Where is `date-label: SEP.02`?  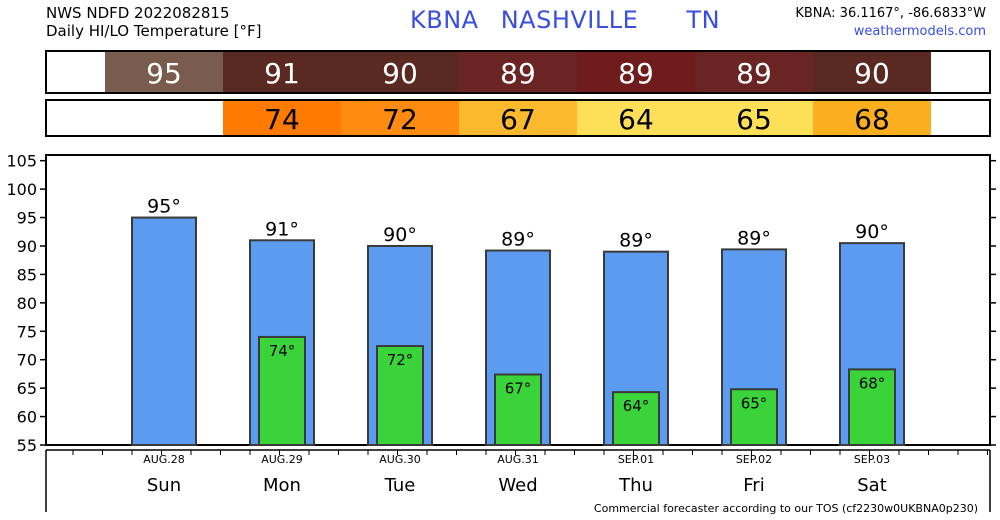 date-label: SEP.02 is located at coordinates (754, 459).